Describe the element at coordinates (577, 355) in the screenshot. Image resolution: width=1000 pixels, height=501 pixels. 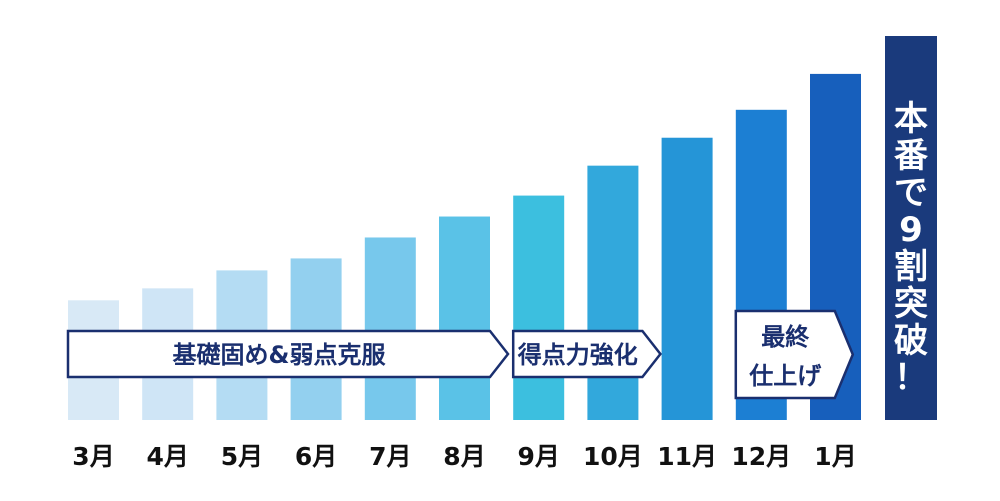
I see `phase-2-label: 得点力強化` at that location.